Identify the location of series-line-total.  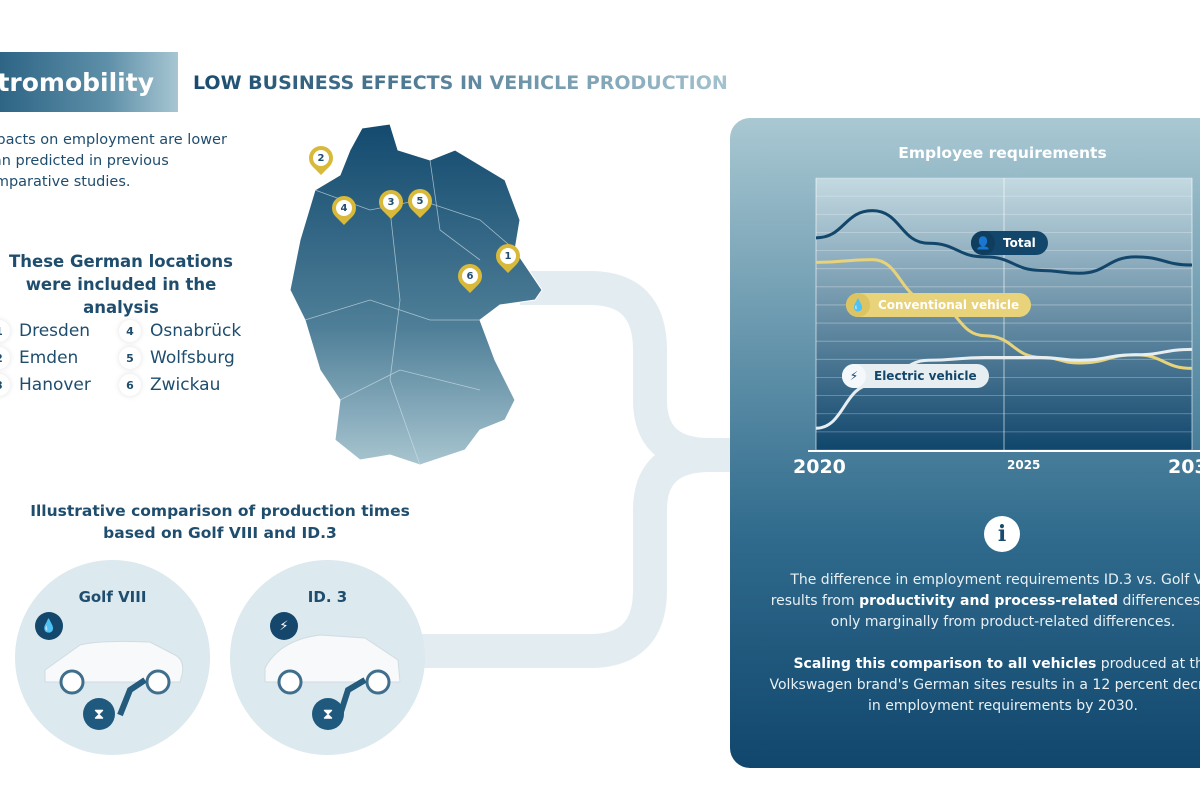
(1004, 242).